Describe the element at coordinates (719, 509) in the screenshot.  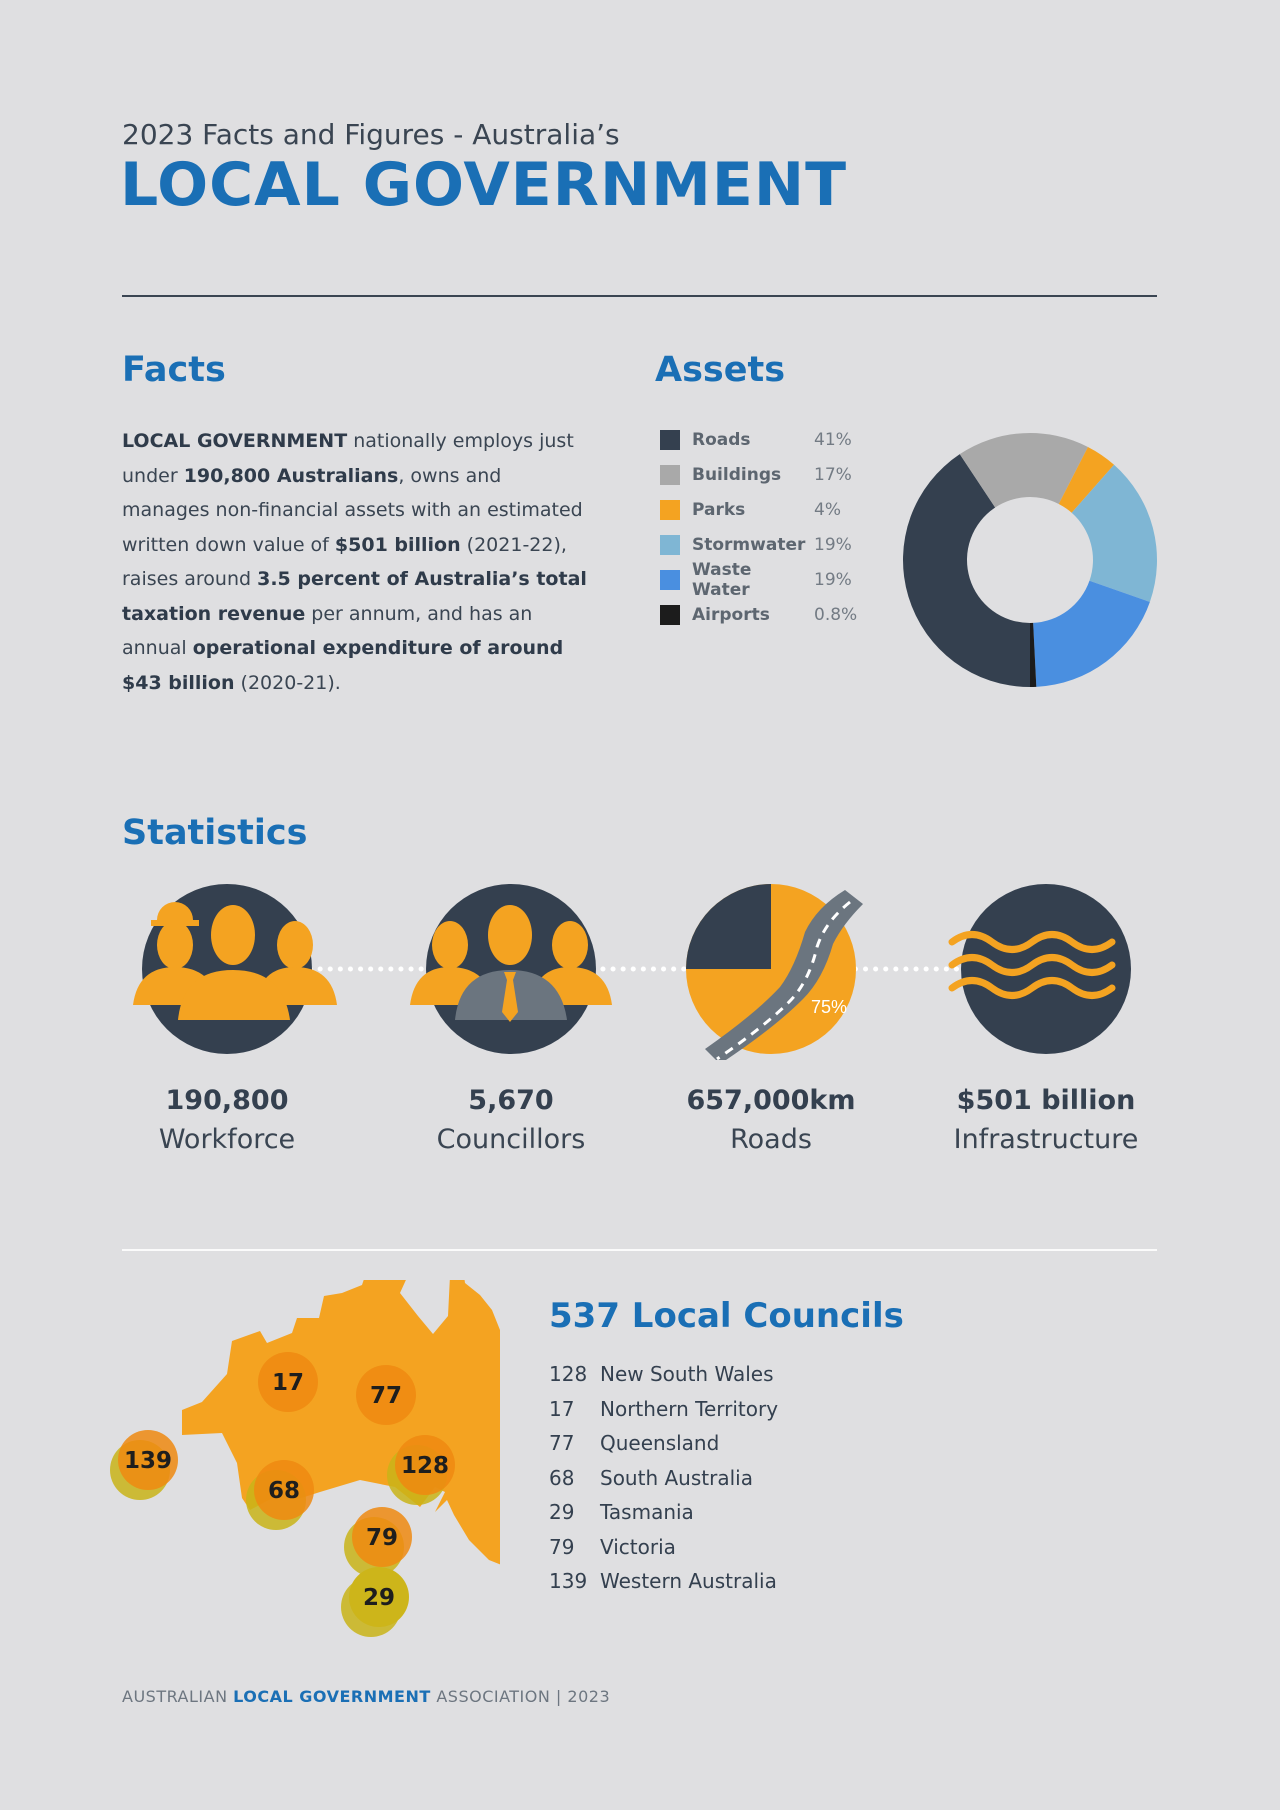
I see `legend-label: Parks` at that location.